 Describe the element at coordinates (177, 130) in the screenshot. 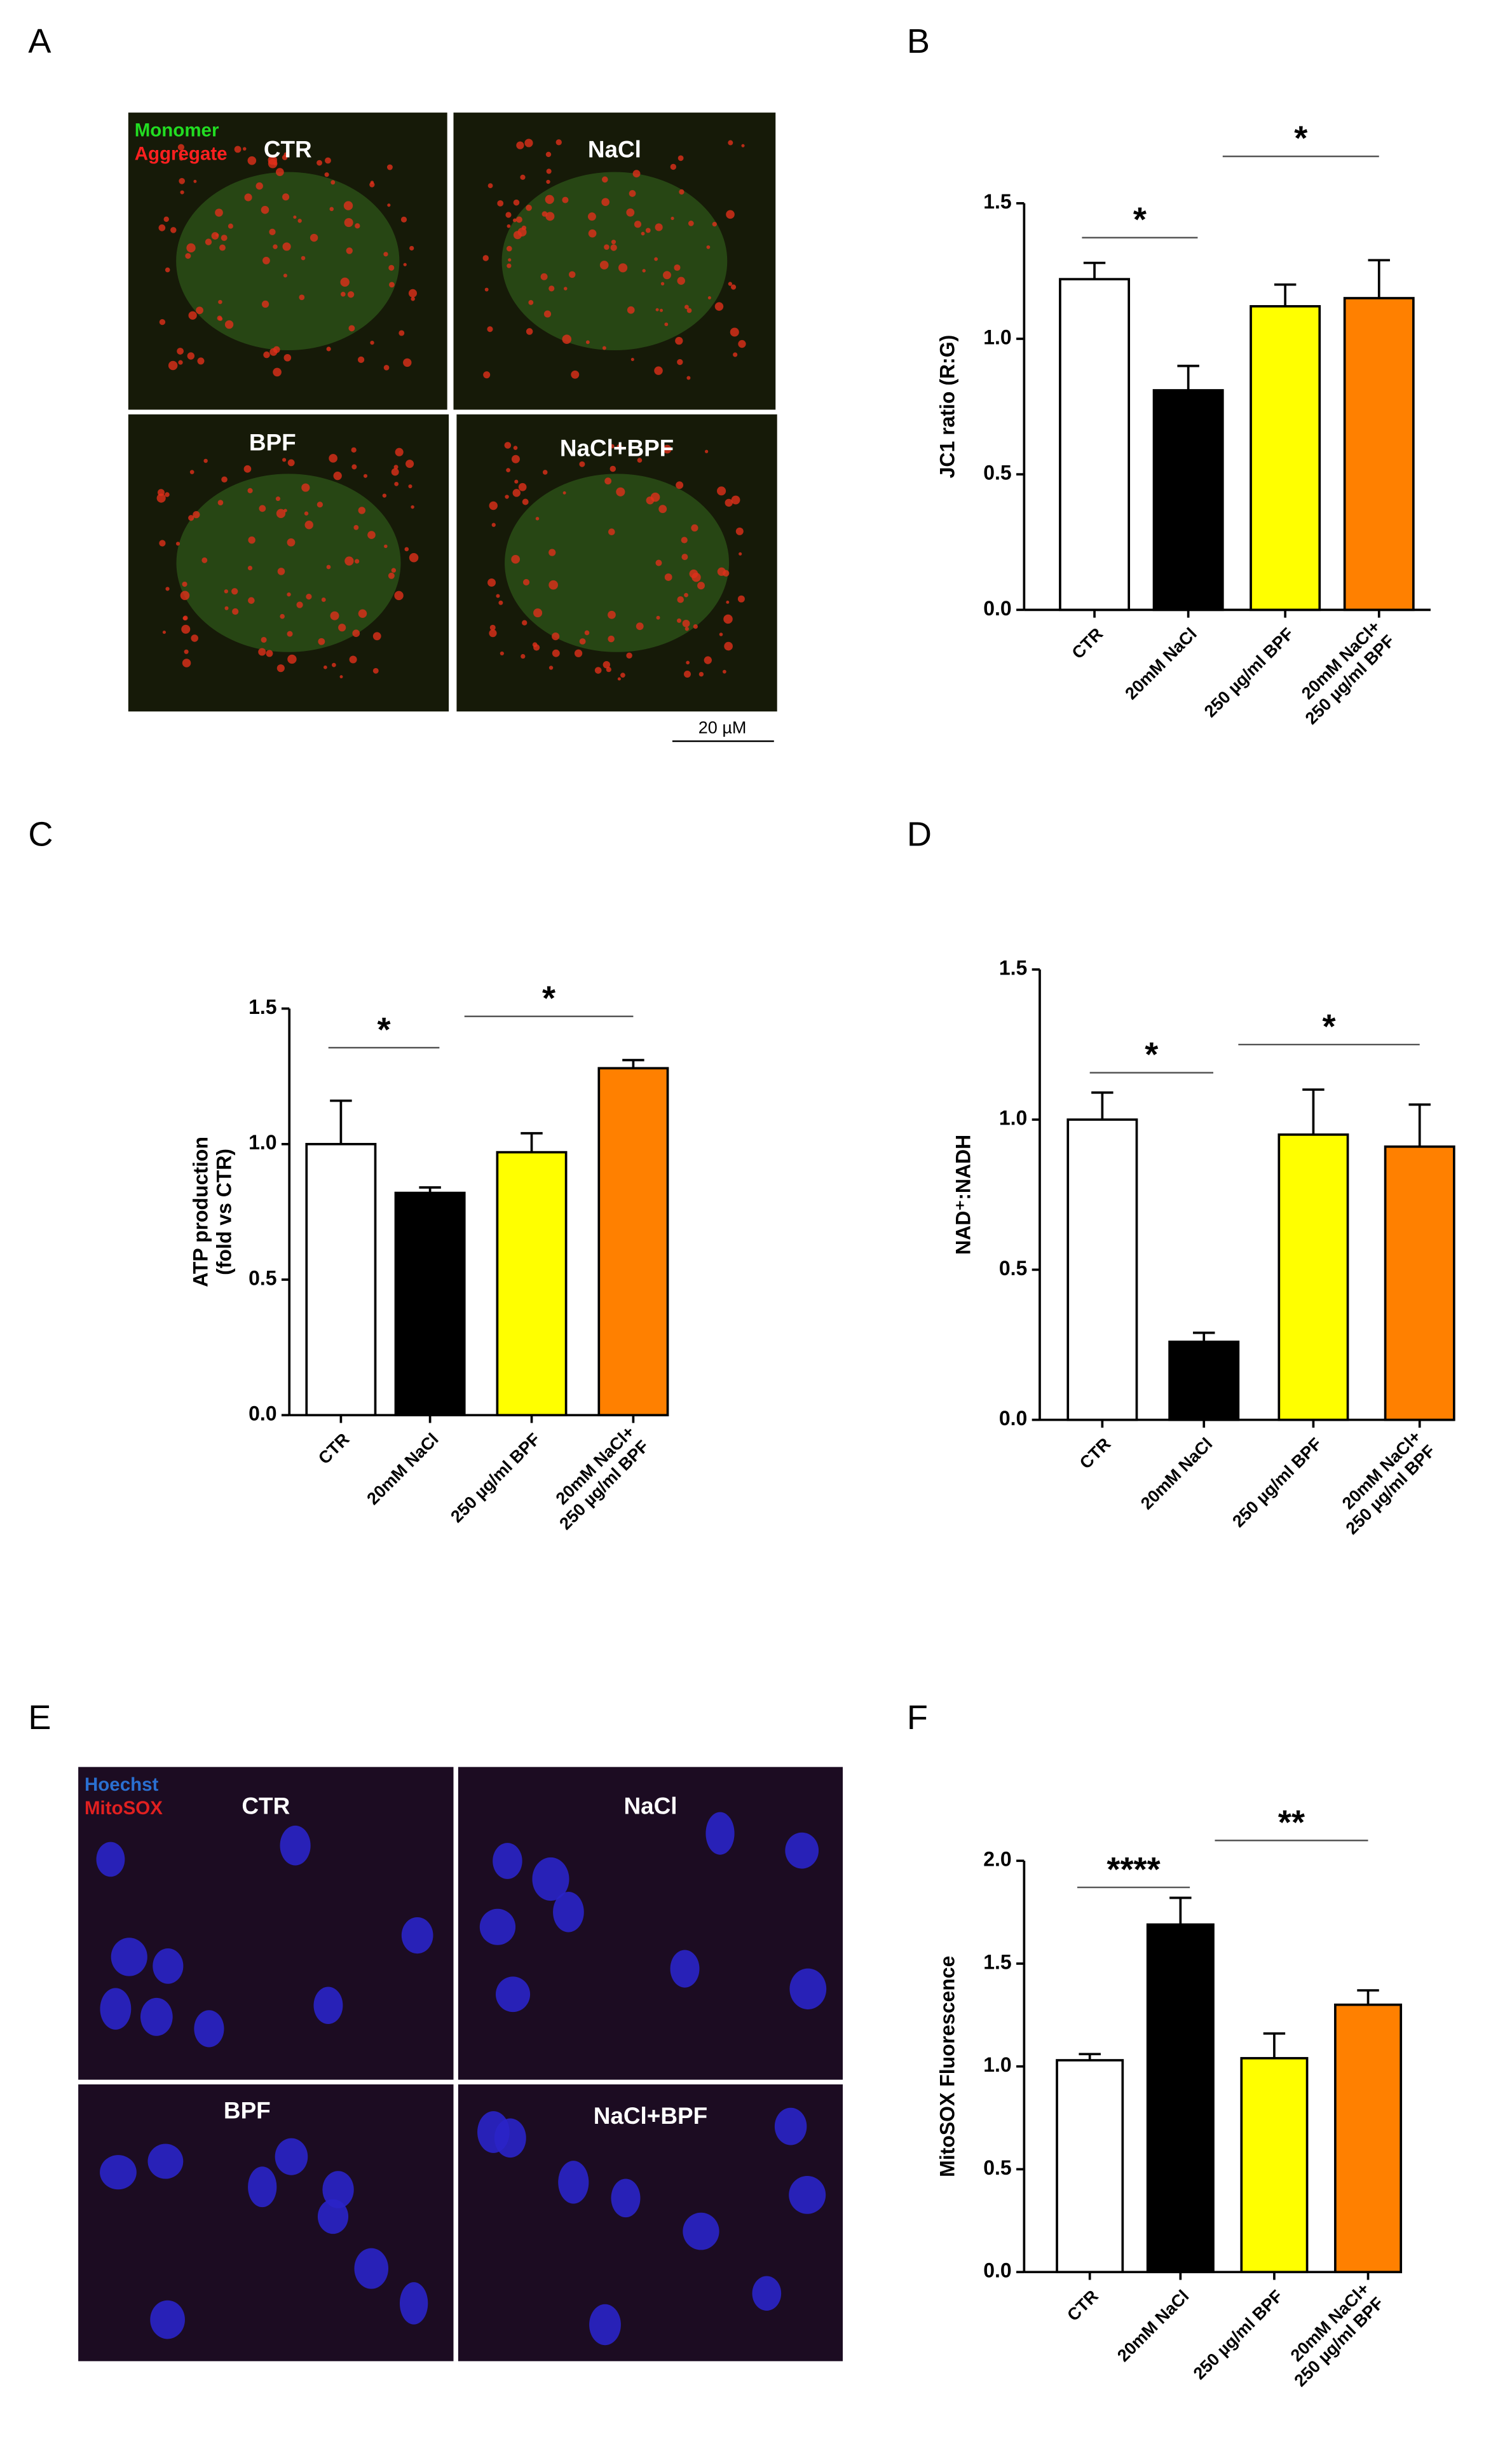

I see `channel-label: Monomer` at that location.